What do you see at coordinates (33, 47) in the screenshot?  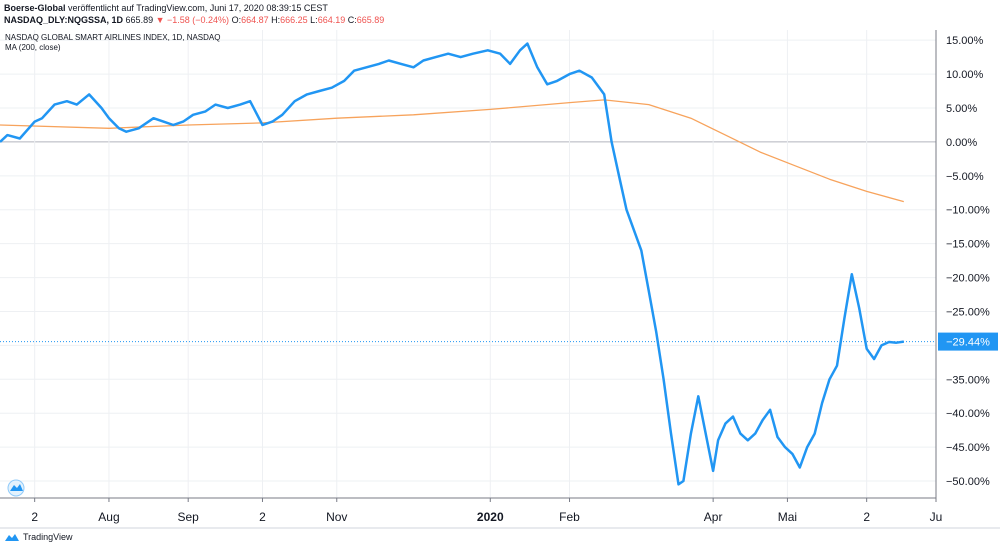 I see `ma-legend: MA (200, close)` at bounding box center [33, 47].